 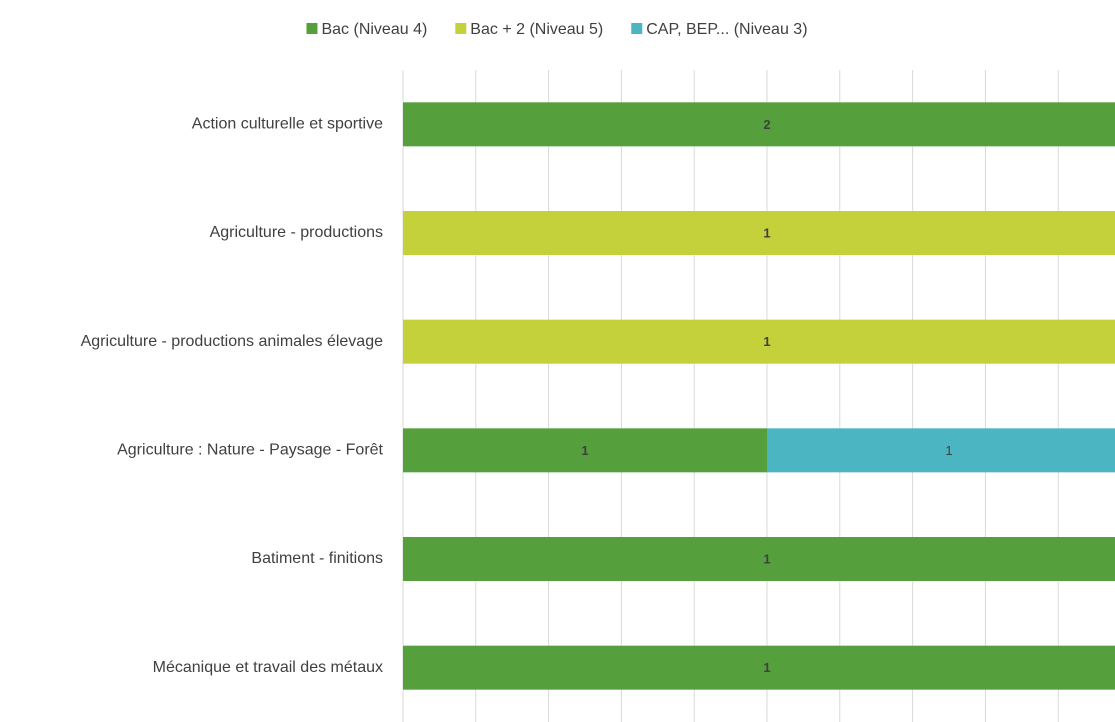 I want to click on y-tick-label: Batiment - finitions, so click(x=317, y=558).